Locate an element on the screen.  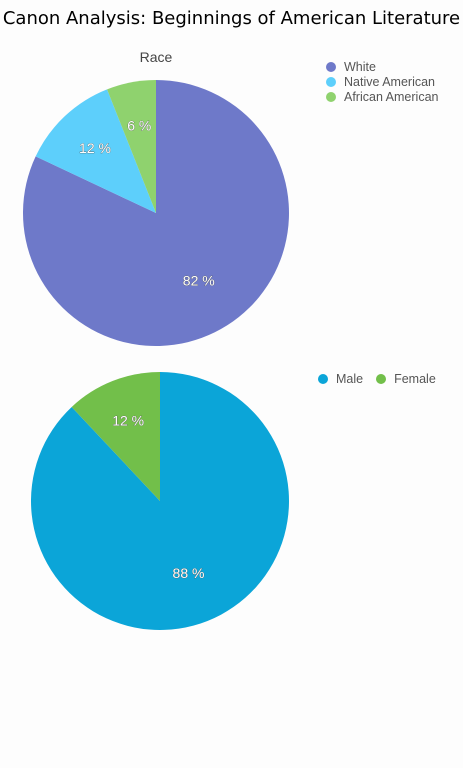
legend-item-white: White is located at coordinates (382, 66).